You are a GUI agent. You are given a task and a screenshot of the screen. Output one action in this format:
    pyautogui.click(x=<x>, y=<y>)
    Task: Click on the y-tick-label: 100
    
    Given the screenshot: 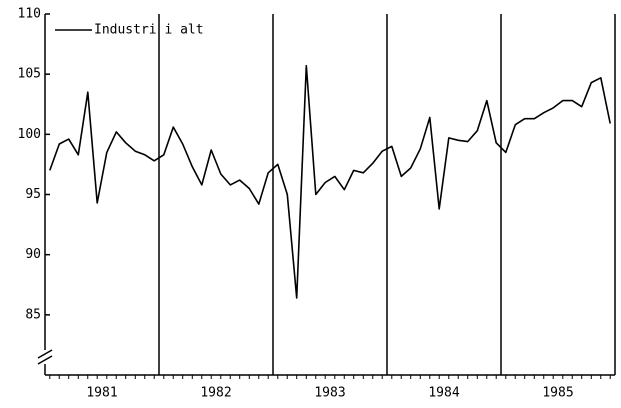 What is the action you would take?
    pyautogui.click(x=29, y=134)
    